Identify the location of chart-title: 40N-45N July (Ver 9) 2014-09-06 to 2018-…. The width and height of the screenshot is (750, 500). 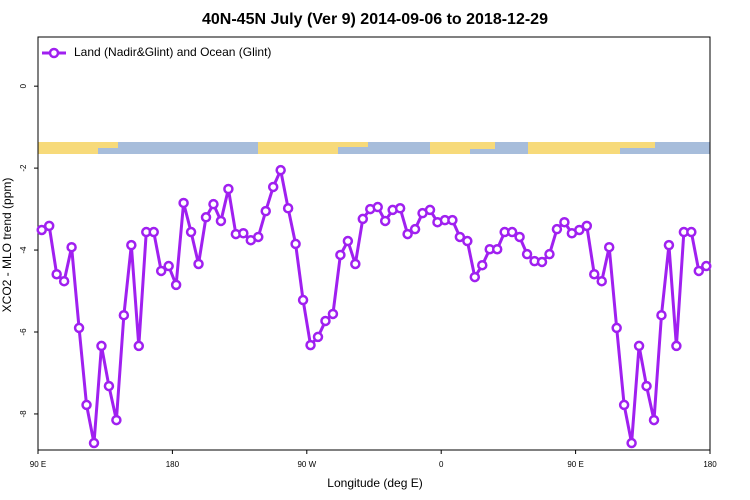
(375, 19).